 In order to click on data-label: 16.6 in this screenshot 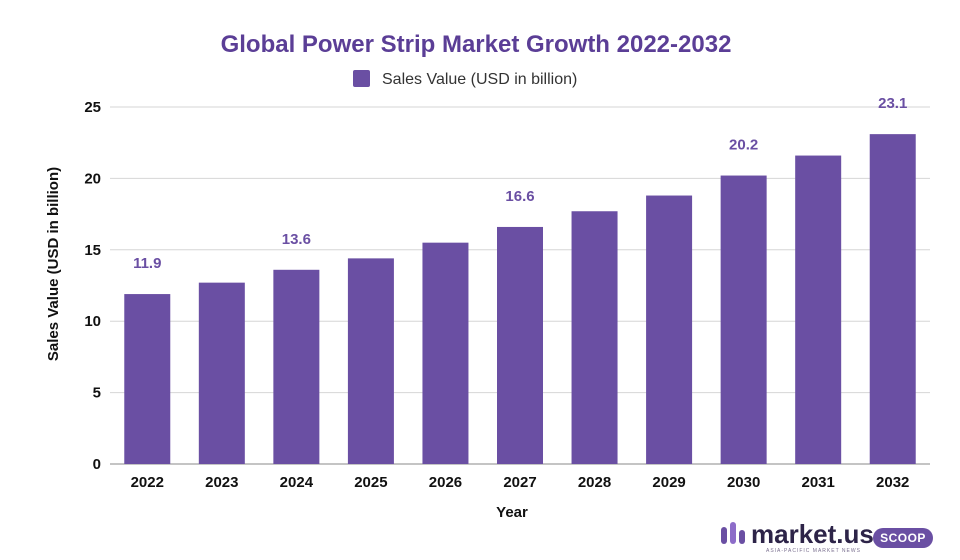, I will do `click(519, 196)`.